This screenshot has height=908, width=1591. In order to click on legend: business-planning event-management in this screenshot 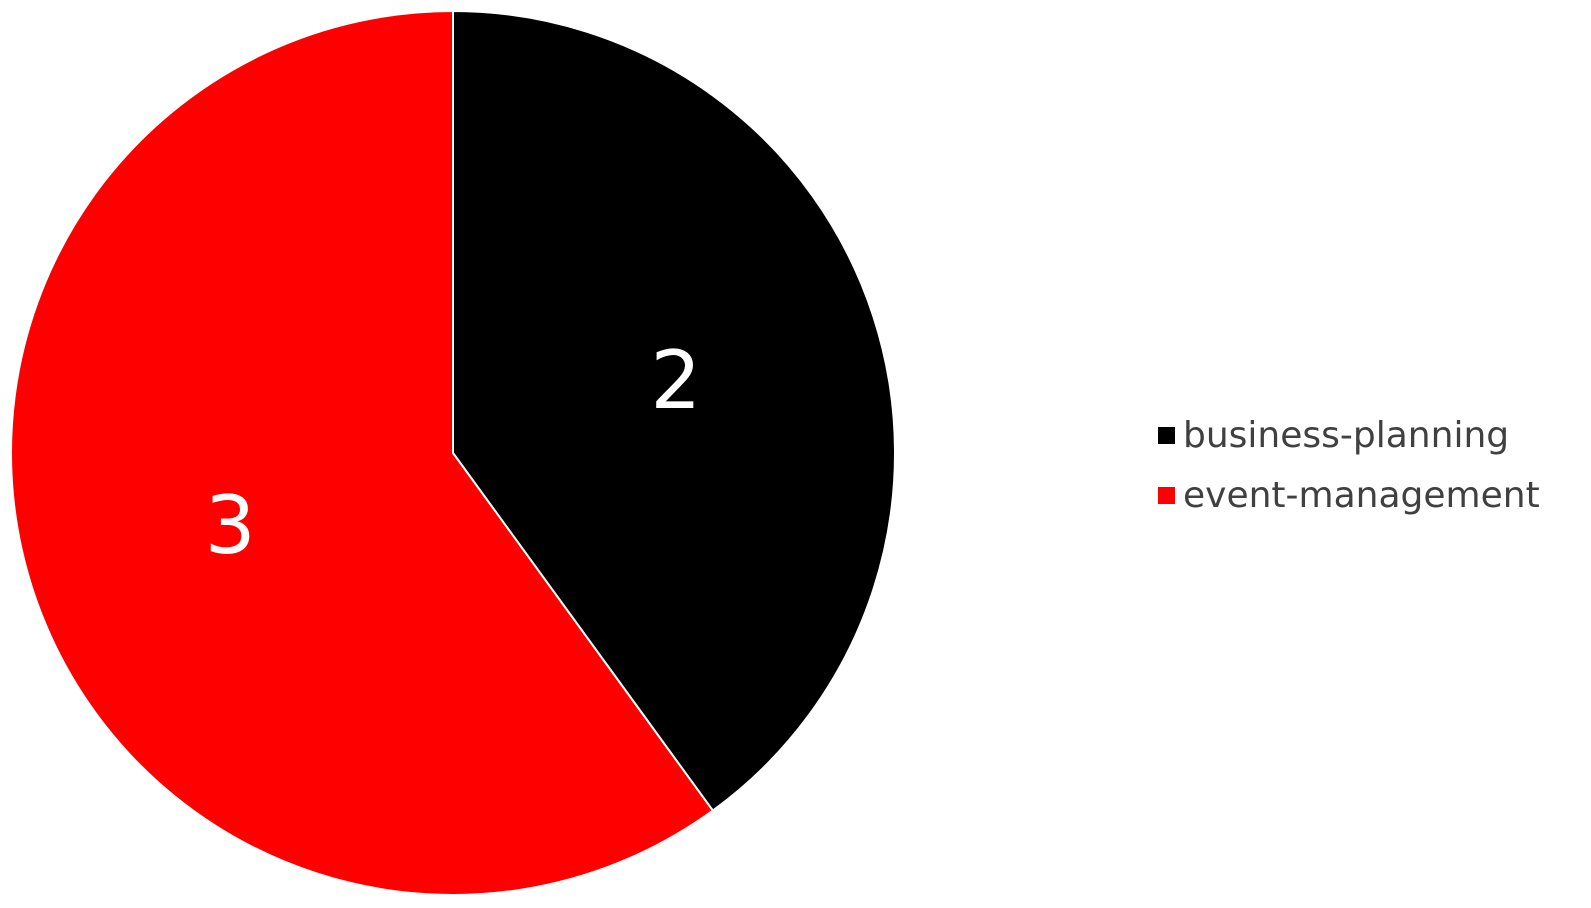, I will do `click(1368, 465)`.